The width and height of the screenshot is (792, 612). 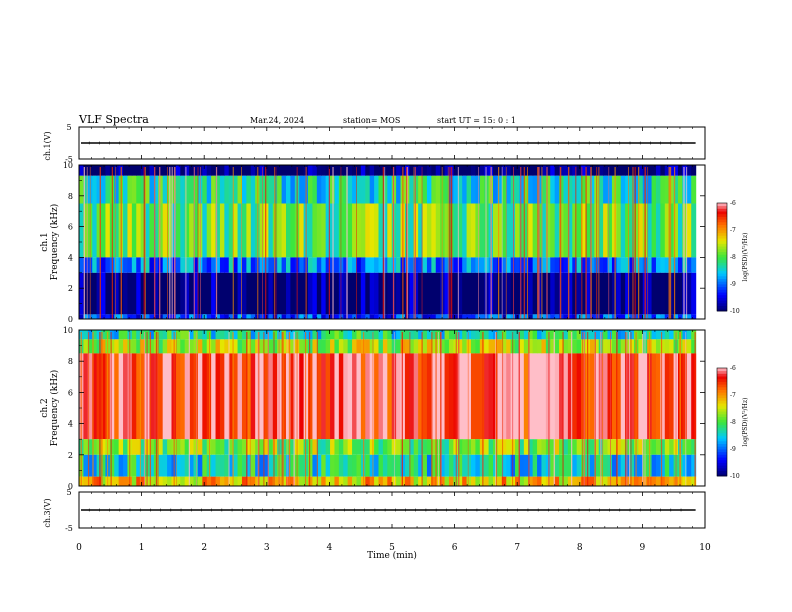 I want to click on channel-label: ch.1, so click(x=45, y=241).